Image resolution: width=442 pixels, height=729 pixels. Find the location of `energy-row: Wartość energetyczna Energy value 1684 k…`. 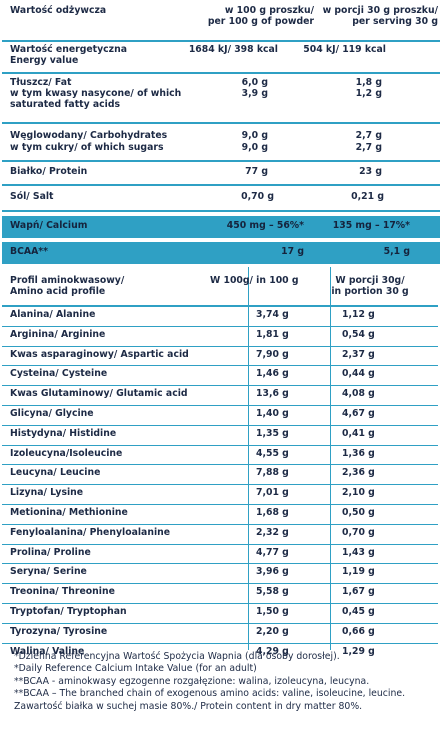

energy-row: Wartość energetyczna Energy value 1684 k… is located at coordinates (221, 57).